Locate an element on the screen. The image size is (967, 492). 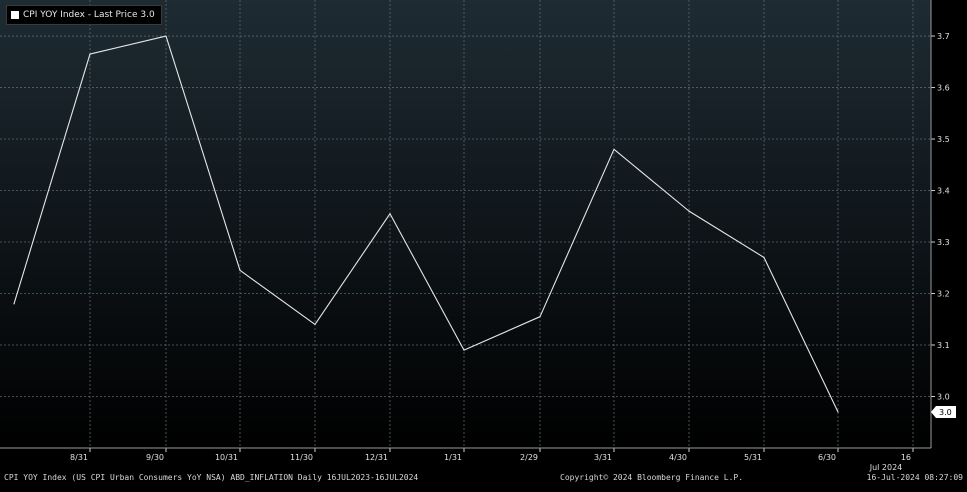
x-tick-label: 8/31 is located at coordinates (79, 457).